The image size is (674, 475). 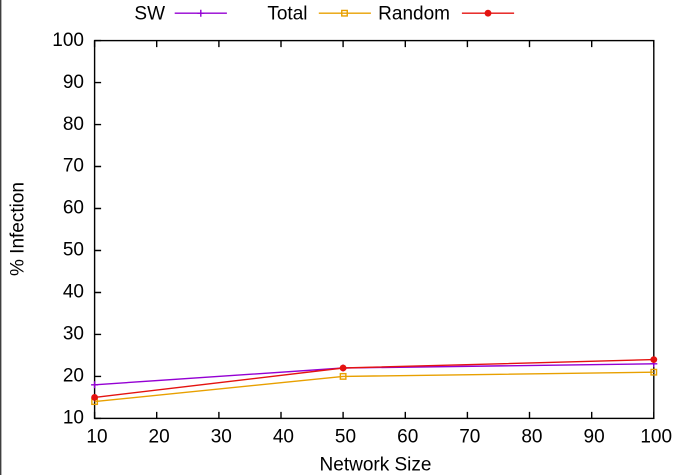 What do you see at coordinates (376, 465) in the screenshot?
I see `svg-text: Network Size` at bounding box center [376, 465].